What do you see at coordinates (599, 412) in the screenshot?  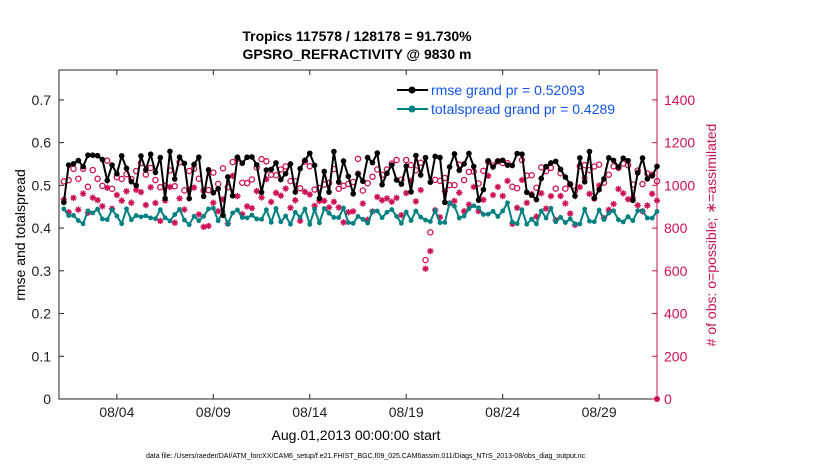 I see `x-tick-label: 08/29` at bounding box center [599, 412].